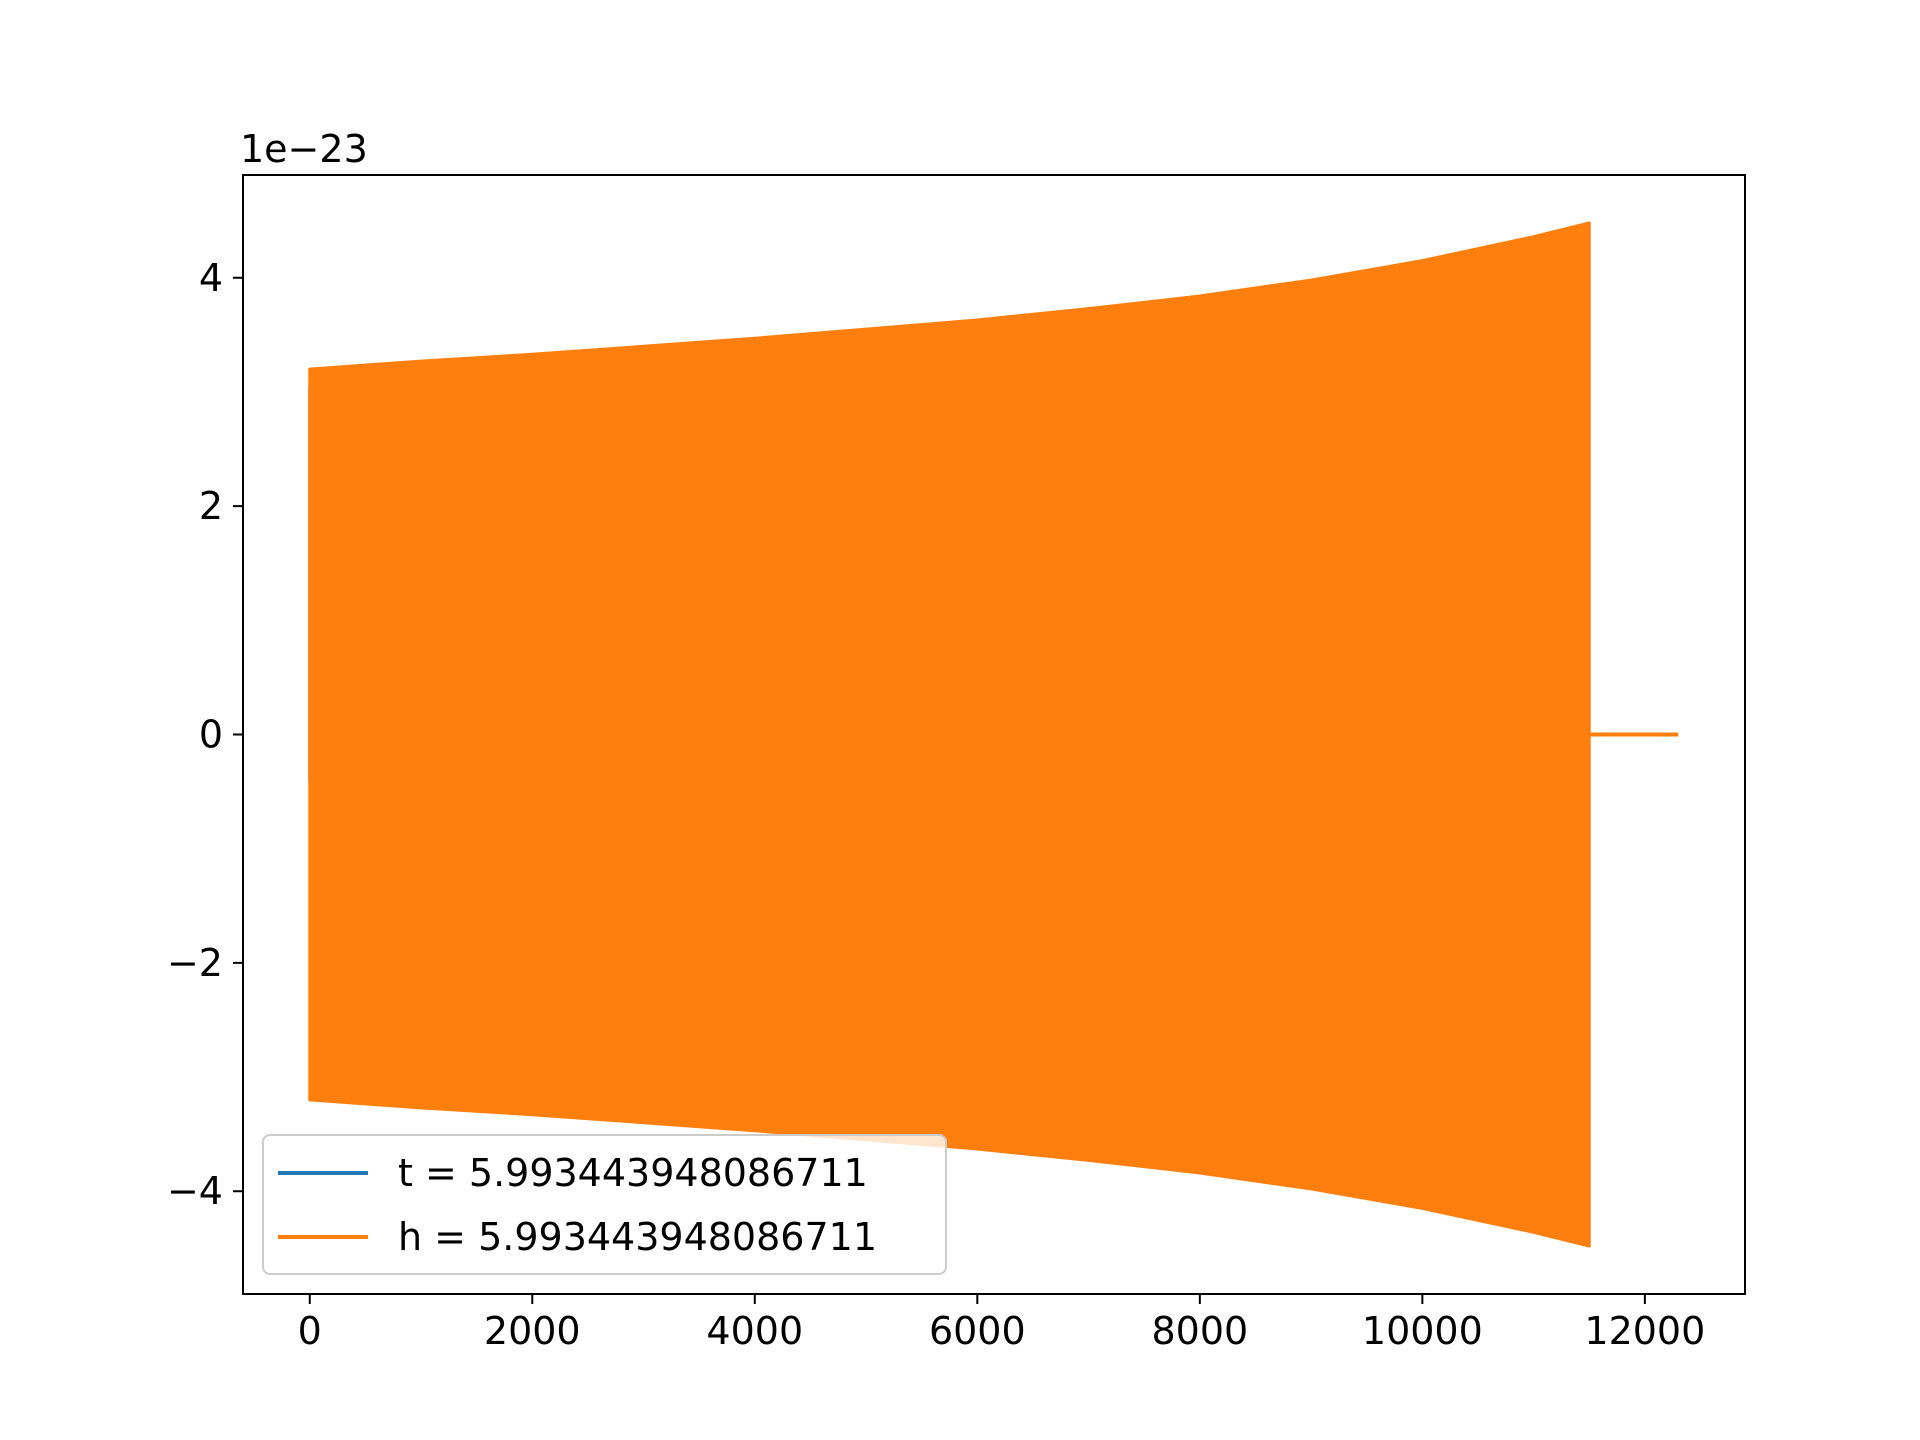 This screenshot has width=1920, height=1440. What do you see at coordinates (532, 1331) in the screenshot?
I see `x-tick-label: 2000` at bounding box center [532, 1331].